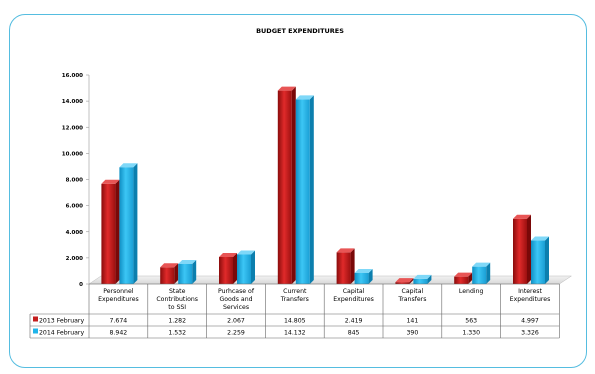  What do you see at coordinates (295, 321) in the screenshot?
I see `data-value: 14.805` at bounding box center [295, 321].